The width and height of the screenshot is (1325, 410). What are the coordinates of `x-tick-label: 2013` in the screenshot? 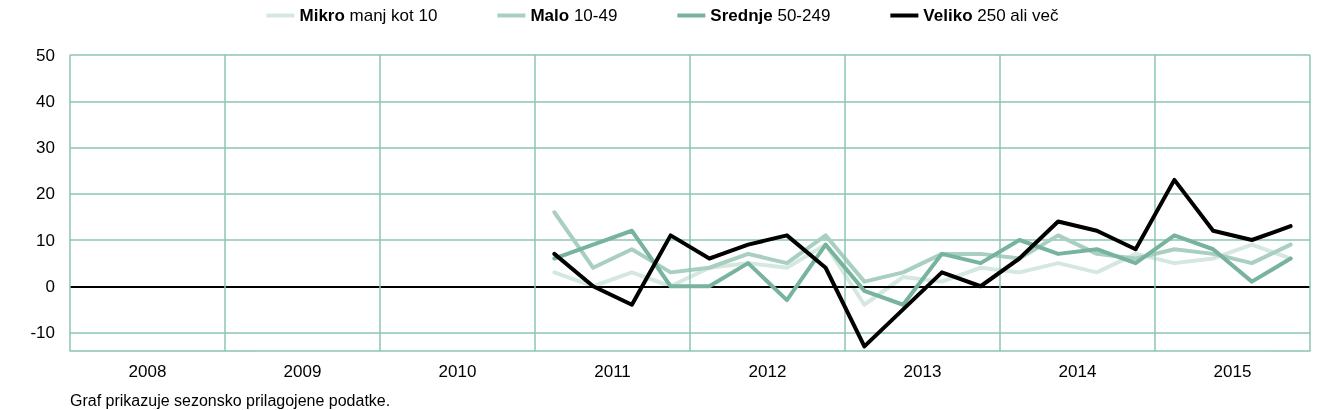 It's located at (922, 371).